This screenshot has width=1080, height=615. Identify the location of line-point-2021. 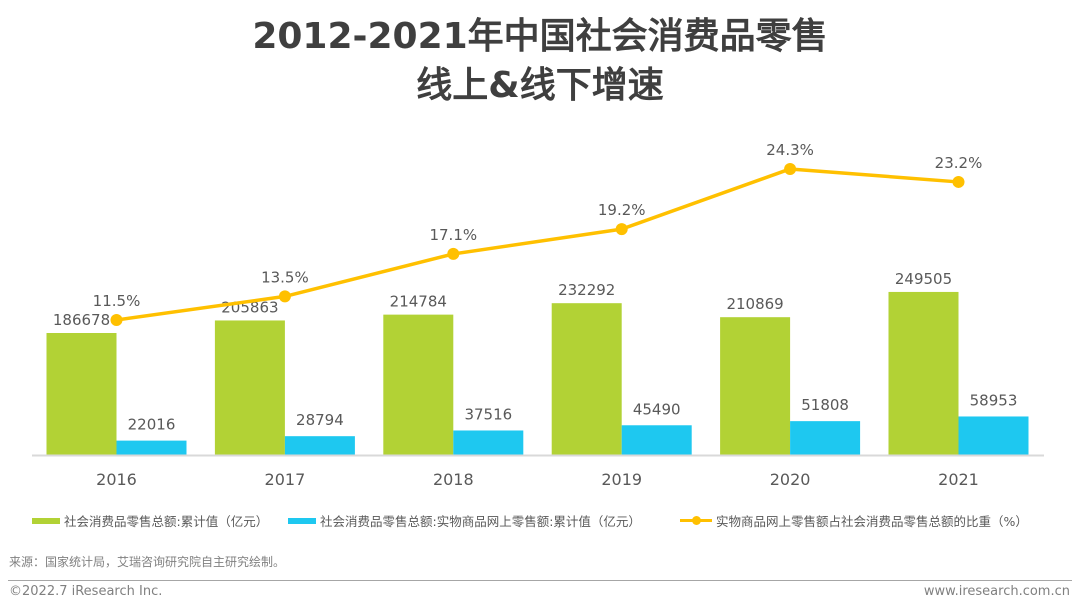
(958, 181).